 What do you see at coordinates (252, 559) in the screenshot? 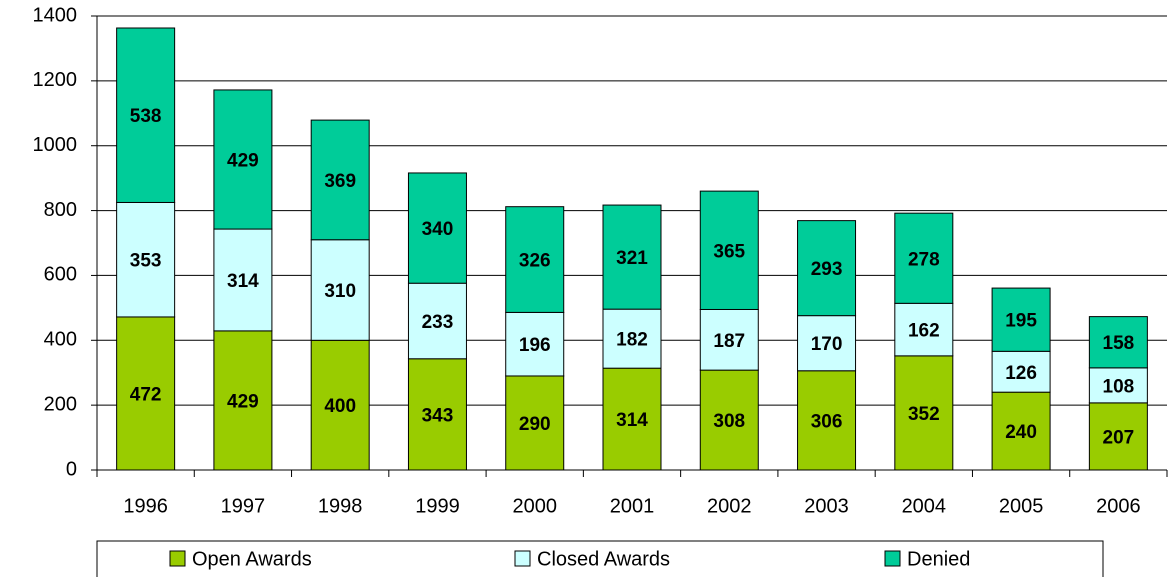
I see `legend-label: Open Awards` at bounding box center [252, 559].